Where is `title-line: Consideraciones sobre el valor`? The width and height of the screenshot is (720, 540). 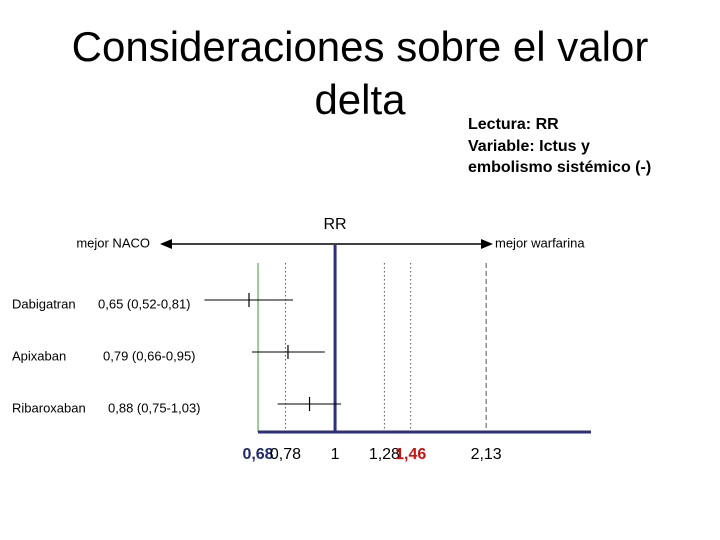 title-line: Consideraciones sobre el valor is located at coordinates (360, 46).